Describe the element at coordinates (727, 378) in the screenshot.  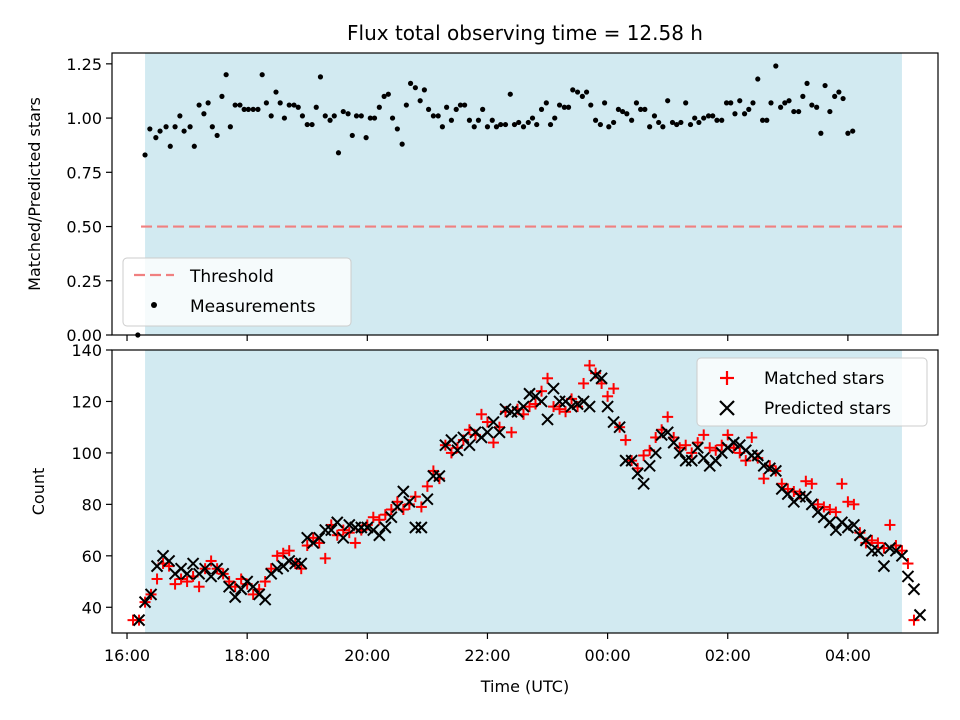
I see `matched-legend-swatch` at that location.